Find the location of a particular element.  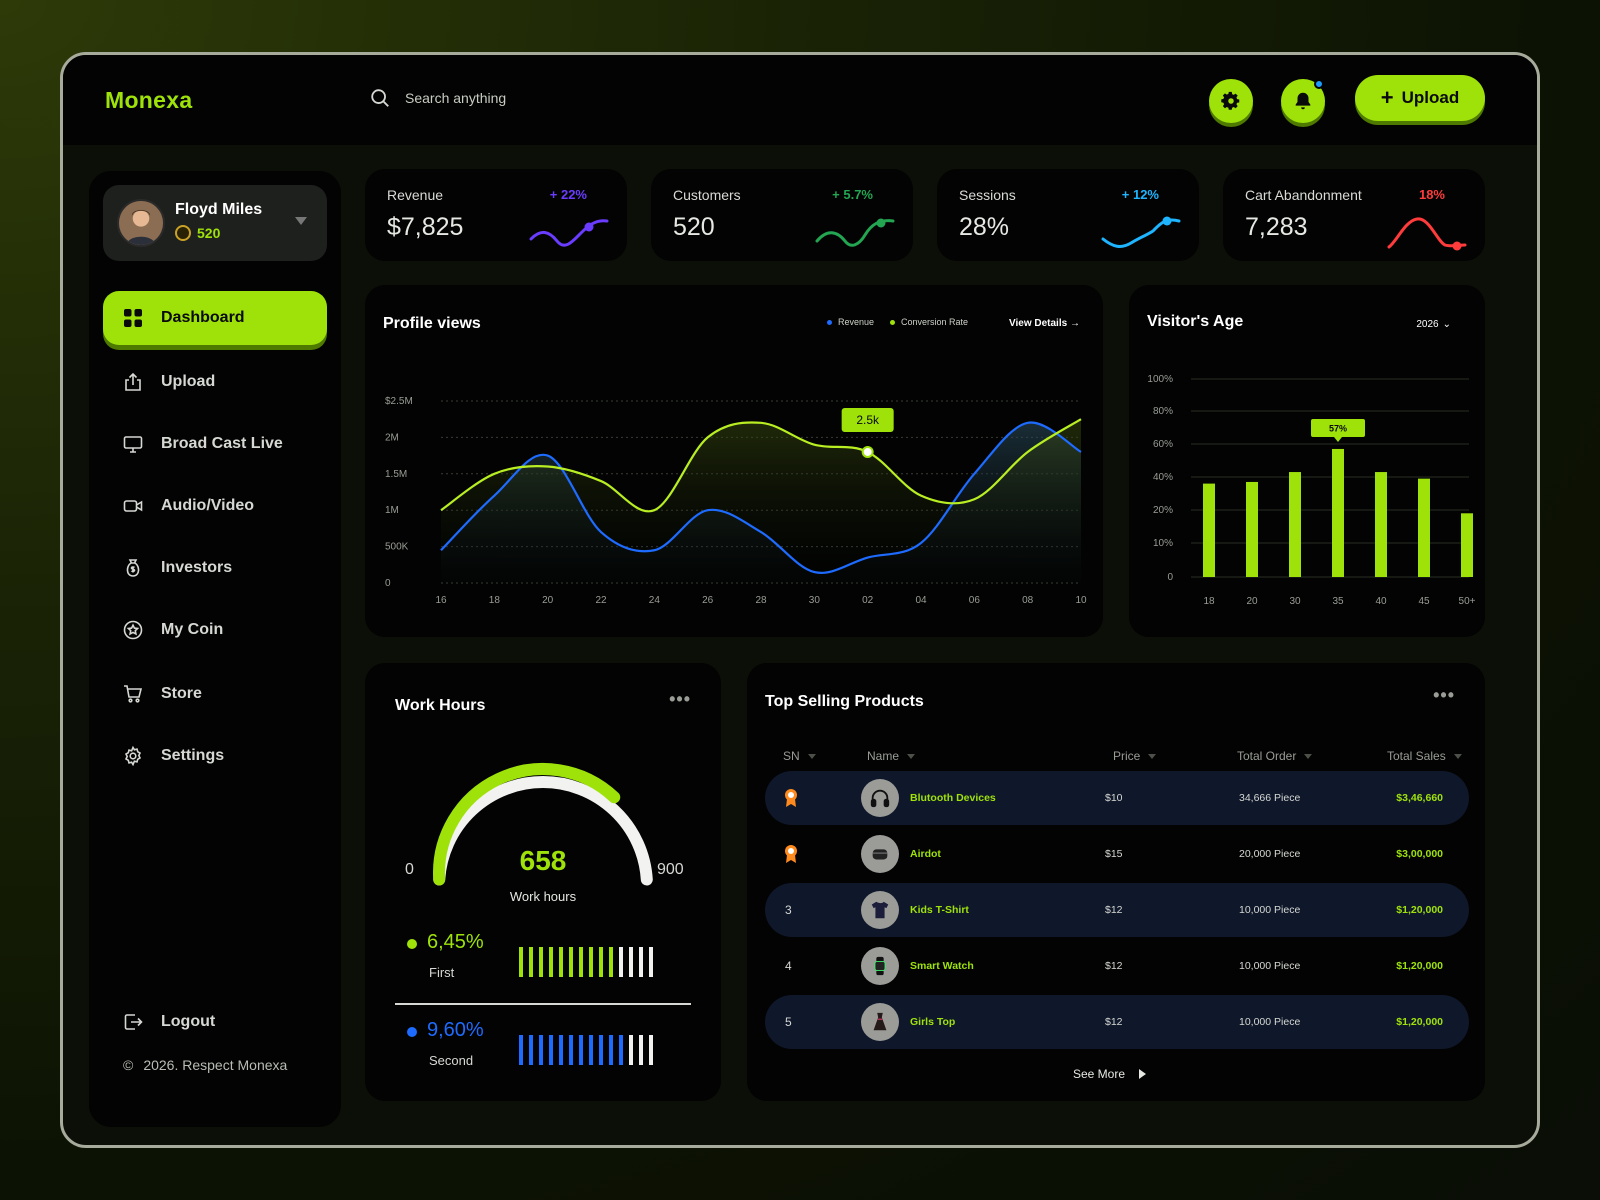

x-tick-label: 30 is located at coordinates (1295, 601).